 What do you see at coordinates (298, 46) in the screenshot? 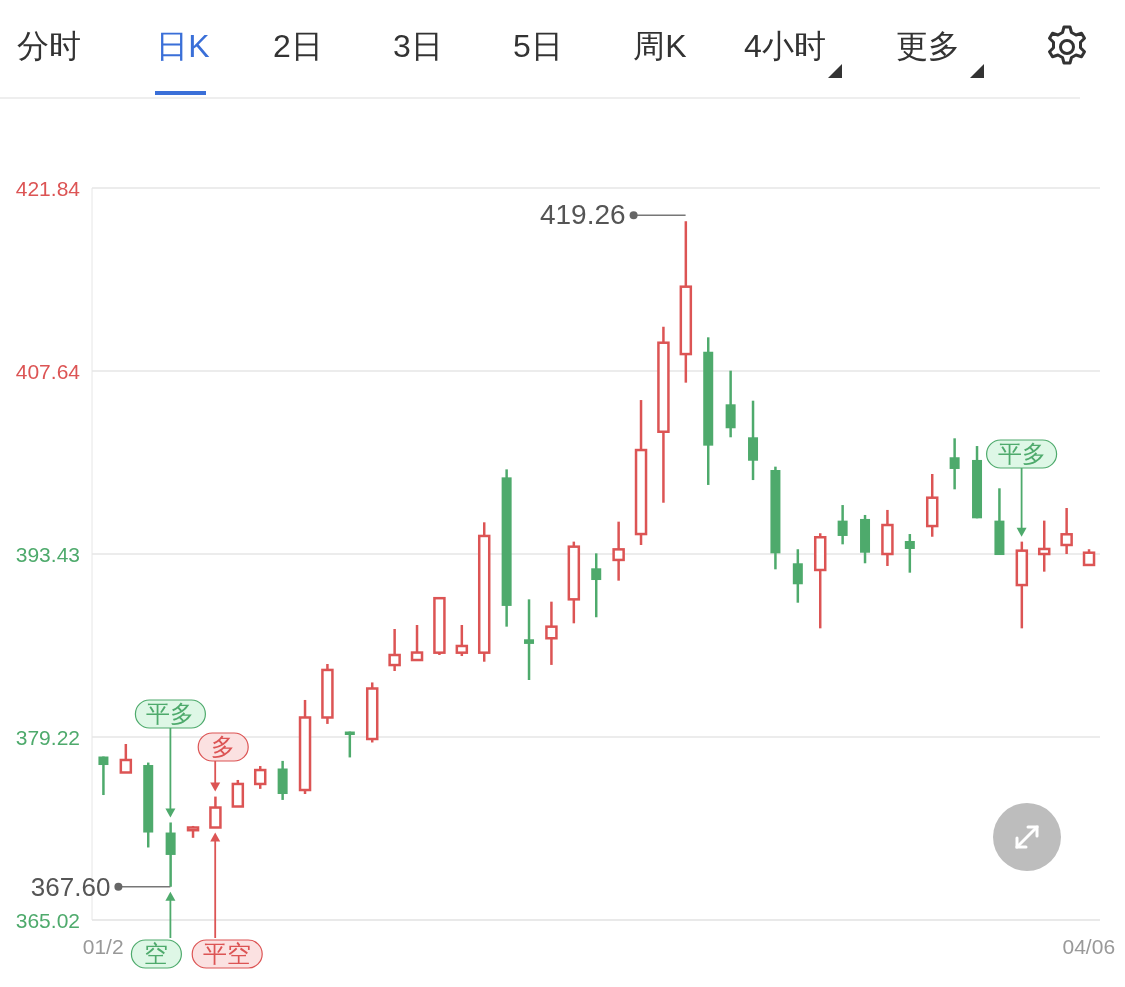
I see `text: 2日` at bounding box center [298, 46].